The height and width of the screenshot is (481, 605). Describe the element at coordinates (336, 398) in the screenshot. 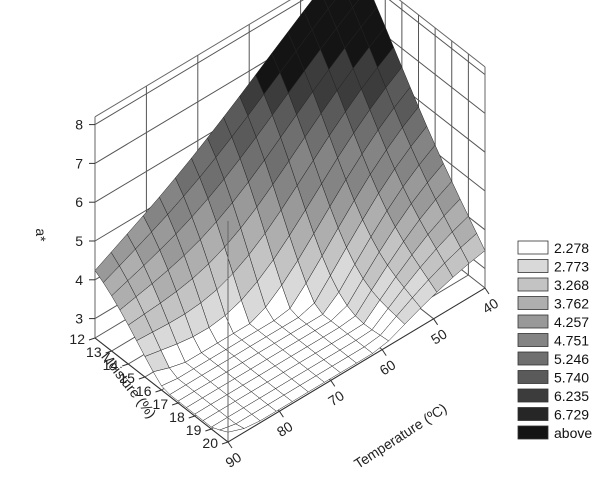

I see `x-tick-label: 70` at that location.